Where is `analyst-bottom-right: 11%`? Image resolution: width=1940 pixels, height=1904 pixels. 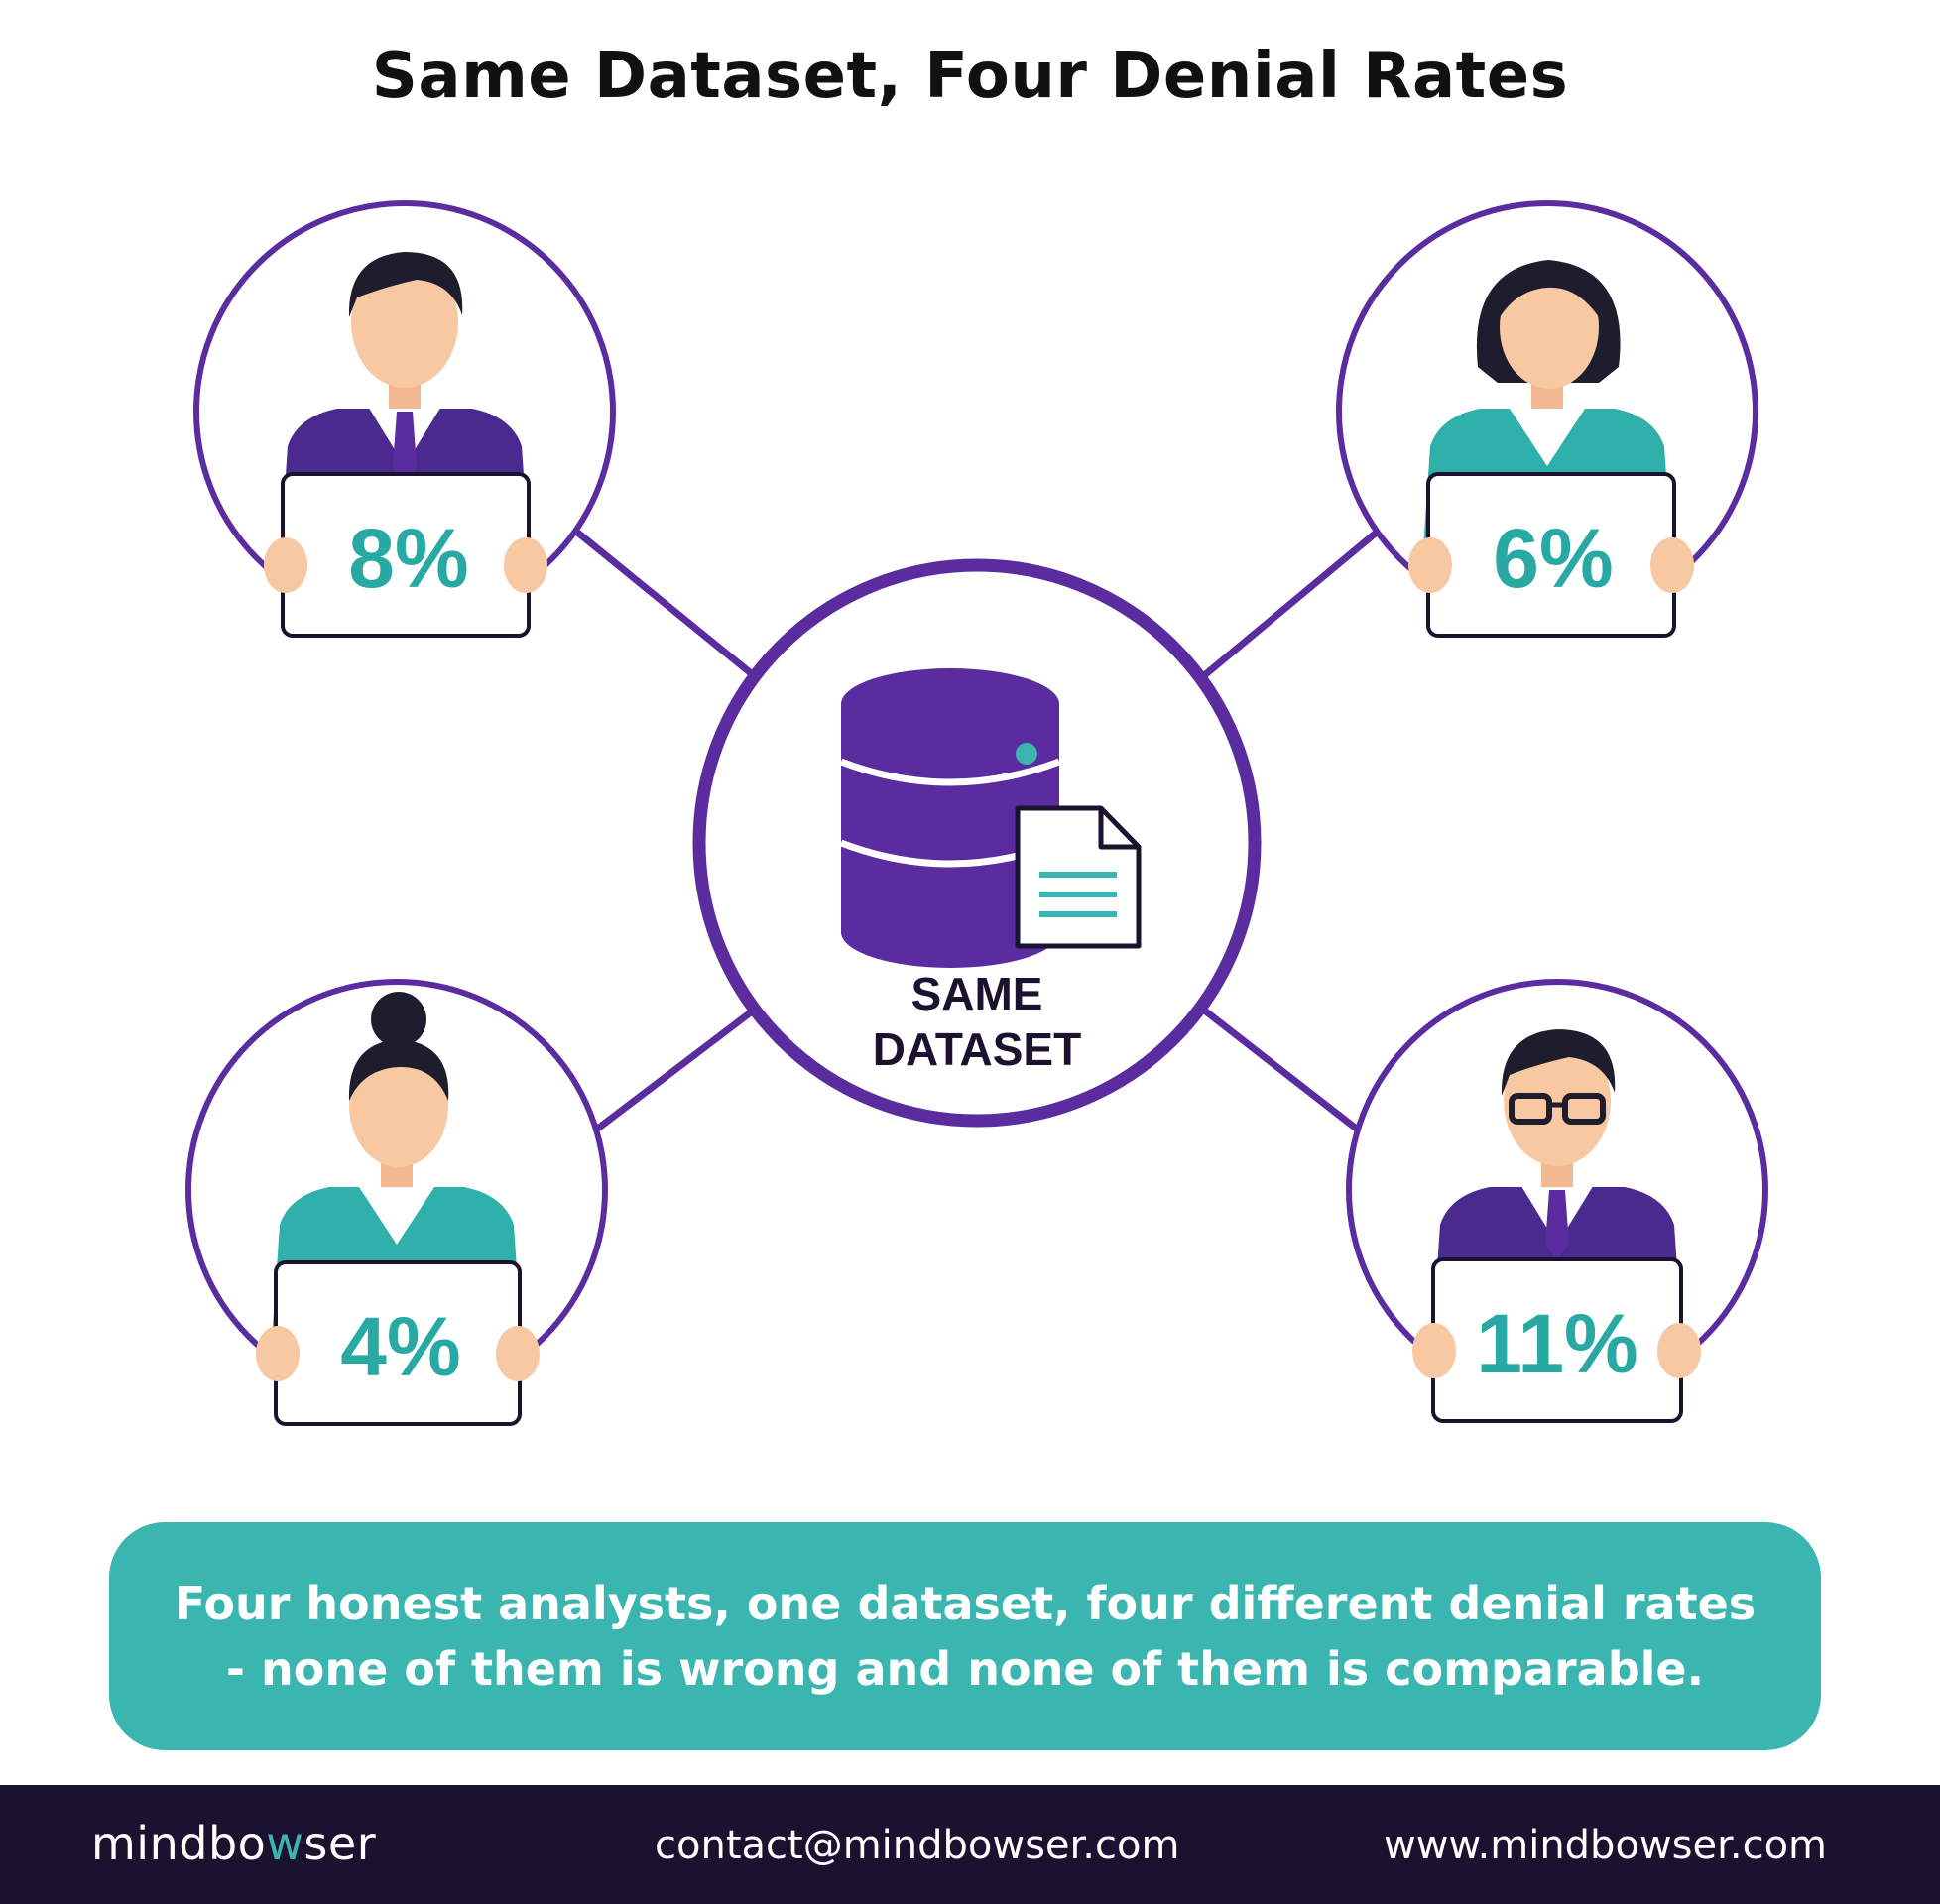 analyst-bottom-right: 11% is located at coordinates (1557, 1201).